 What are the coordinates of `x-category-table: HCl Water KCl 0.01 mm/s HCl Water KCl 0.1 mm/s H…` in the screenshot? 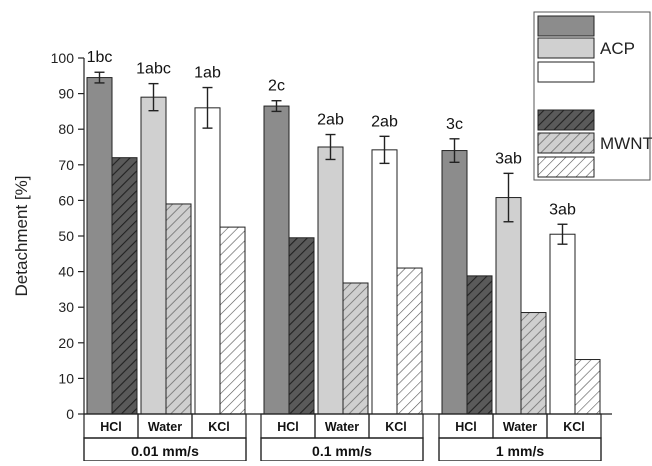 It's located at (342, 437).